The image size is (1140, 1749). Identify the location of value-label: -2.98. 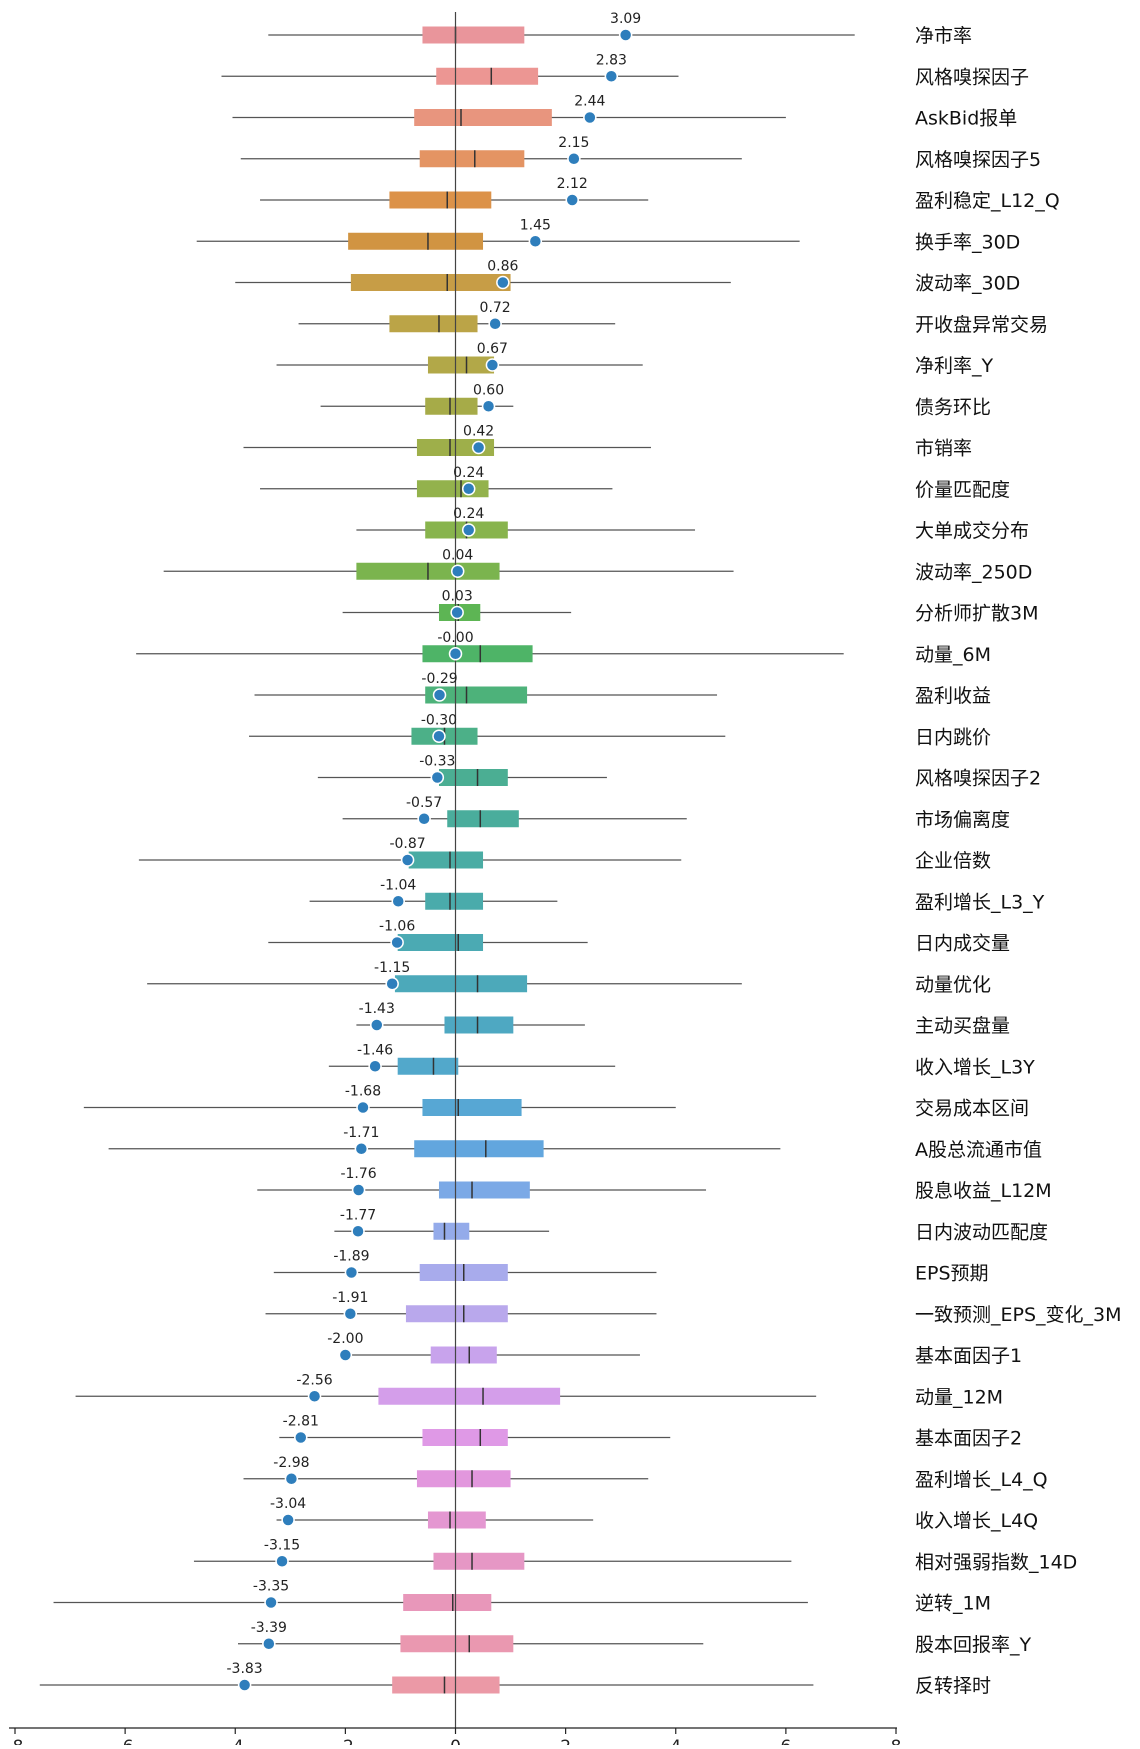
(291, 1463).